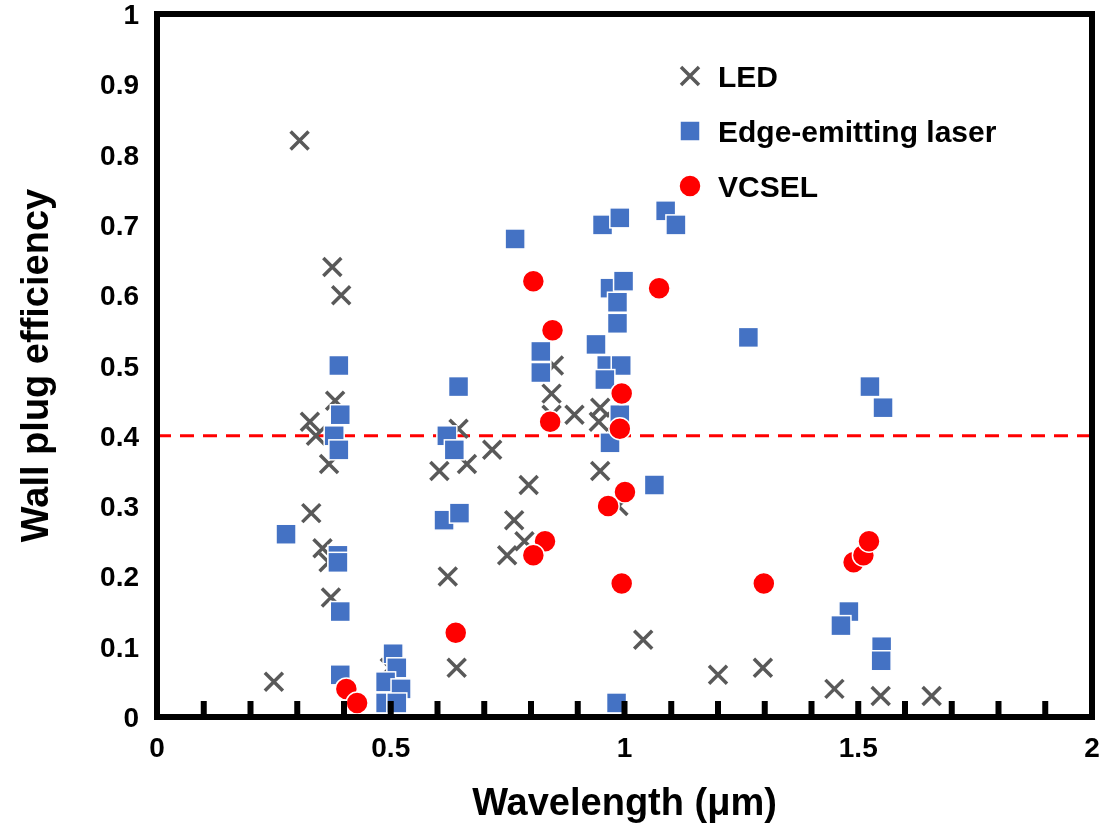  I want to click on x-tick-label: 1, so click(624, 747).